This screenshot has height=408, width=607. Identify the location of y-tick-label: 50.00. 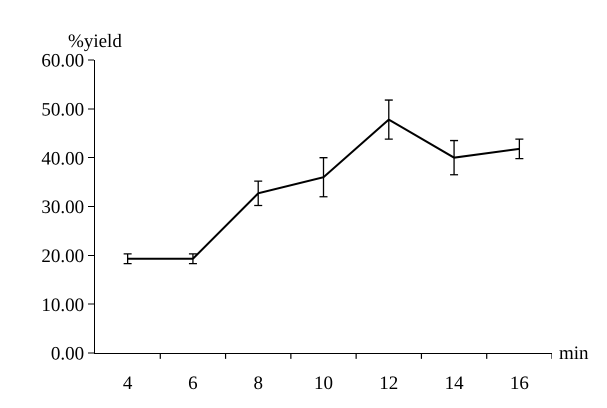
(62, 109).